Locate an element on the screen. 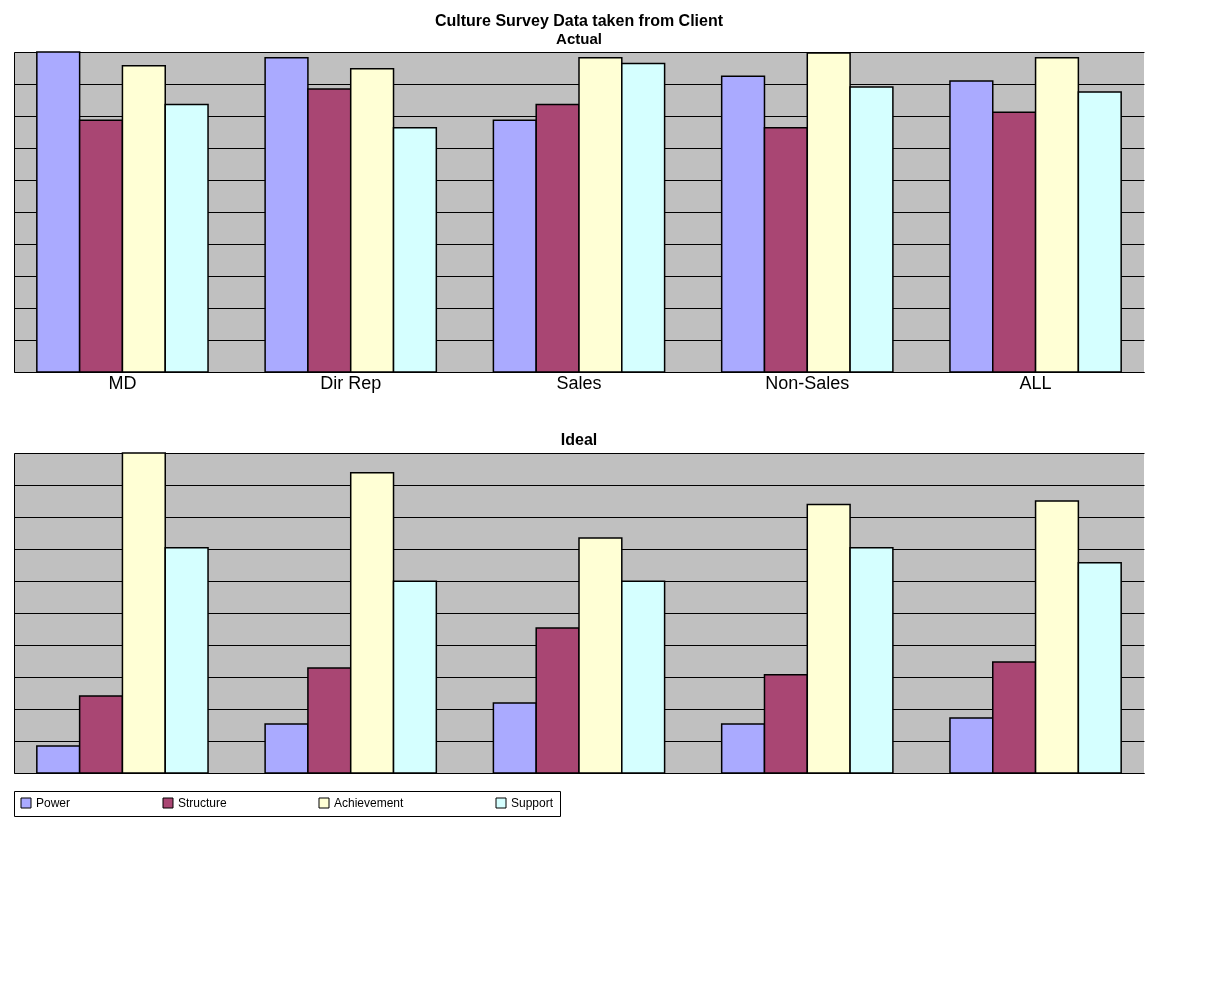 This screenshot has width=1215, height=986. legend-label: Power is located at coordinates (53, 803).